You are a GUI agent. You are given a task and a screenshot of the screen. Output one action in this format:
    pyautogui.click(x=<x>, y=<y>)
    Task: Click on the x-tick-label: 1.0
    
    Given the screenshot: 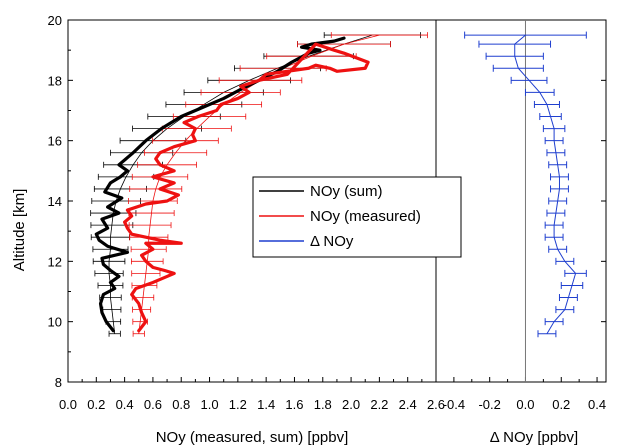 What is the action you would take?
    pyautogui.click(x=209, y=404)
    